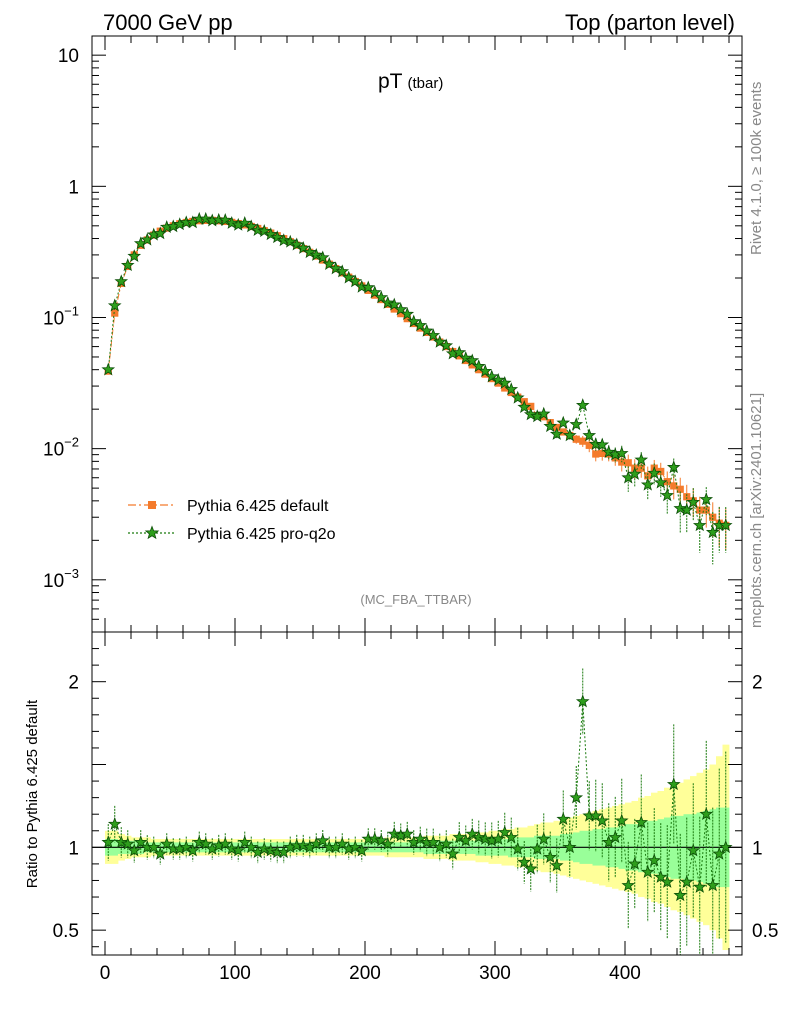 This screenshot has height=1024, width=786. What do you see at coordinates (415, 599) in the screenshot?
I see `analysis-label: (MC_FBA_TTBAR)` at bounding box center [415, 599].